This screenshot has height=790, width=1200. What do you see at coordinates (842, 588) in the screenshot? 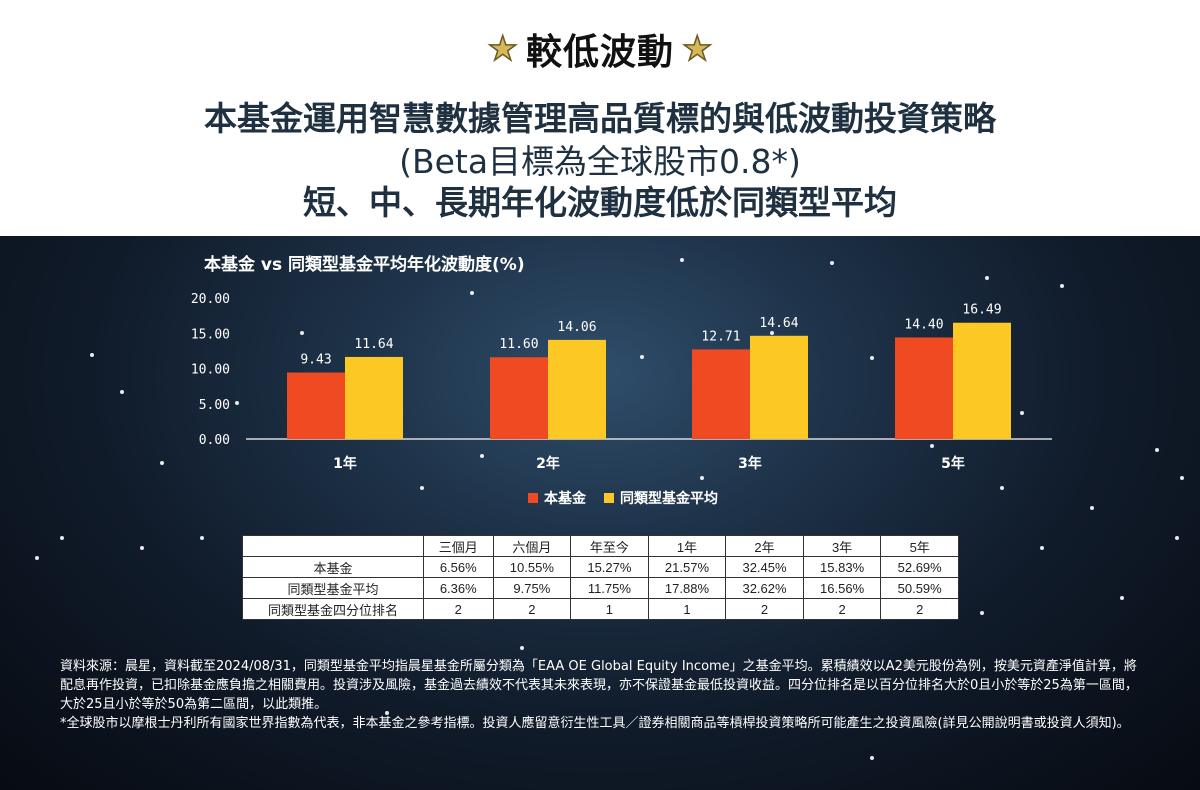
I see `table-cell: 16.56%` at bounding box center [842, 588].